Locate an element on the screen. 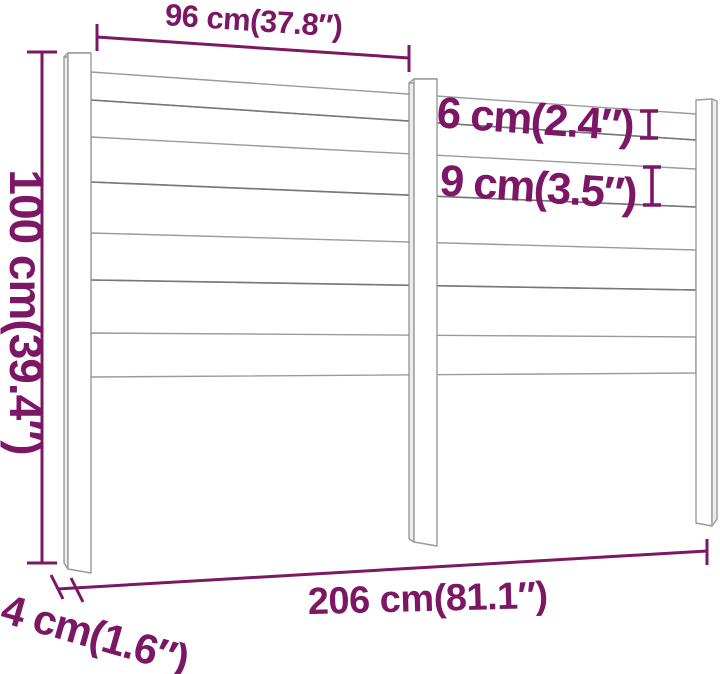 The image size is (720, 674). post-middle is located at coordinates (423, 312).